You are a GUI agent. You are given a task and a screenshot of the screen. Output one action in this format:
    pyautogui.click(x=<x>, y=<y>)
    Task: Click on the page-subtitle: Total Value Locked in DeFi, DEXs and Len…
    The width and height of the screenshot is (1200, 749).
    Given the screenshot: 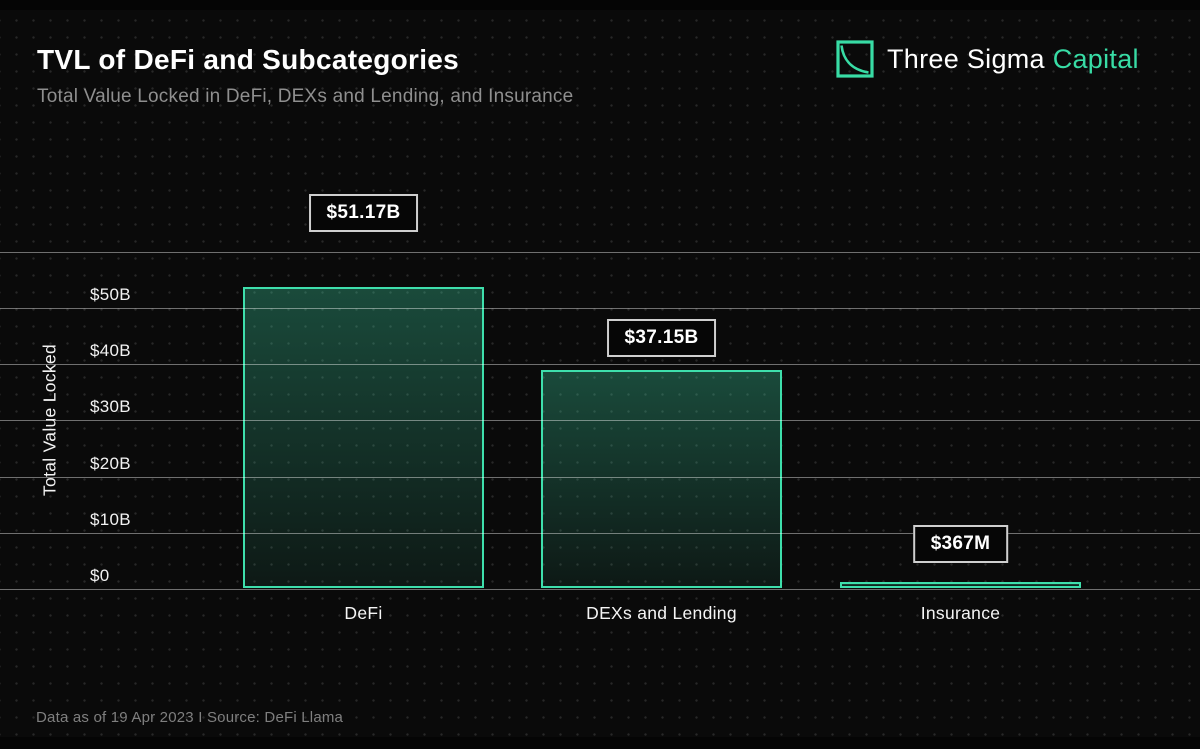 What is the action you would take?
    pyautogui.click(x=305, y=96)
    